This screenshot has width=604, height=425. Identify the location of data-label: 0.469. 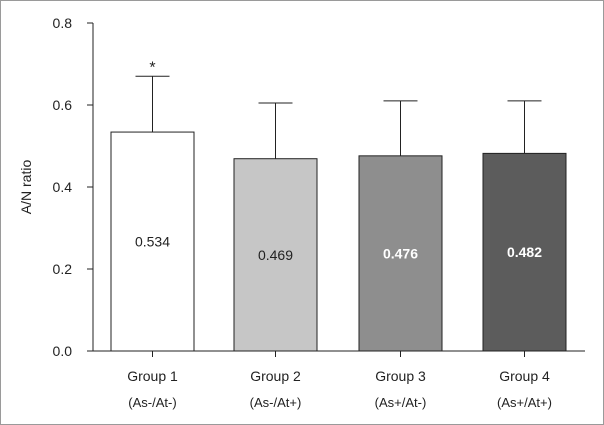
(275, 255).